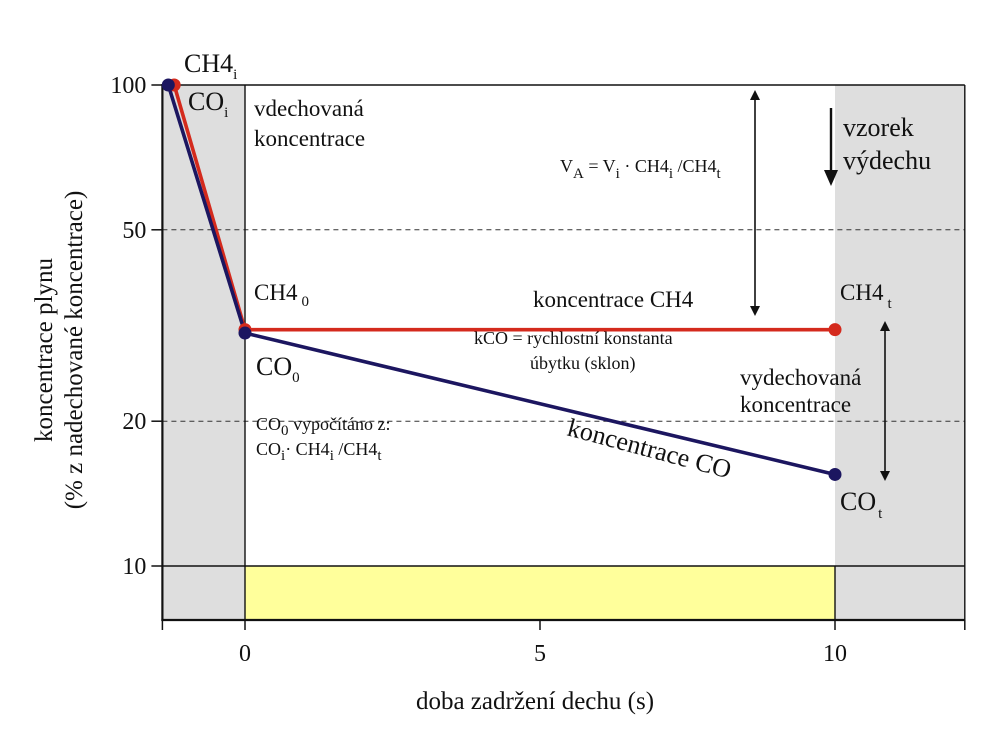  What do you see at coordinates (128, 86) in the screenshot?
I see `y-tick-label: 100` at bounding box center [128, 86].